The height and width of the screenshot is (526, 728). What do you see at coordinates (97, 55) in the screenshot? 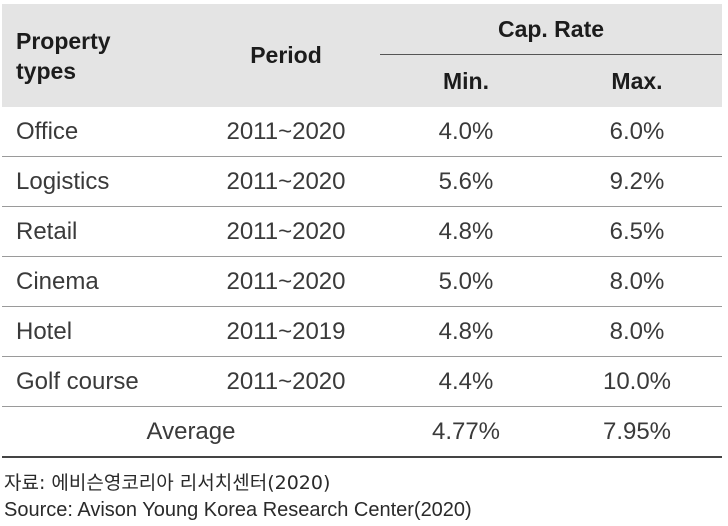
I see `property-types-header: Property types` at bounding box center [97, 55].